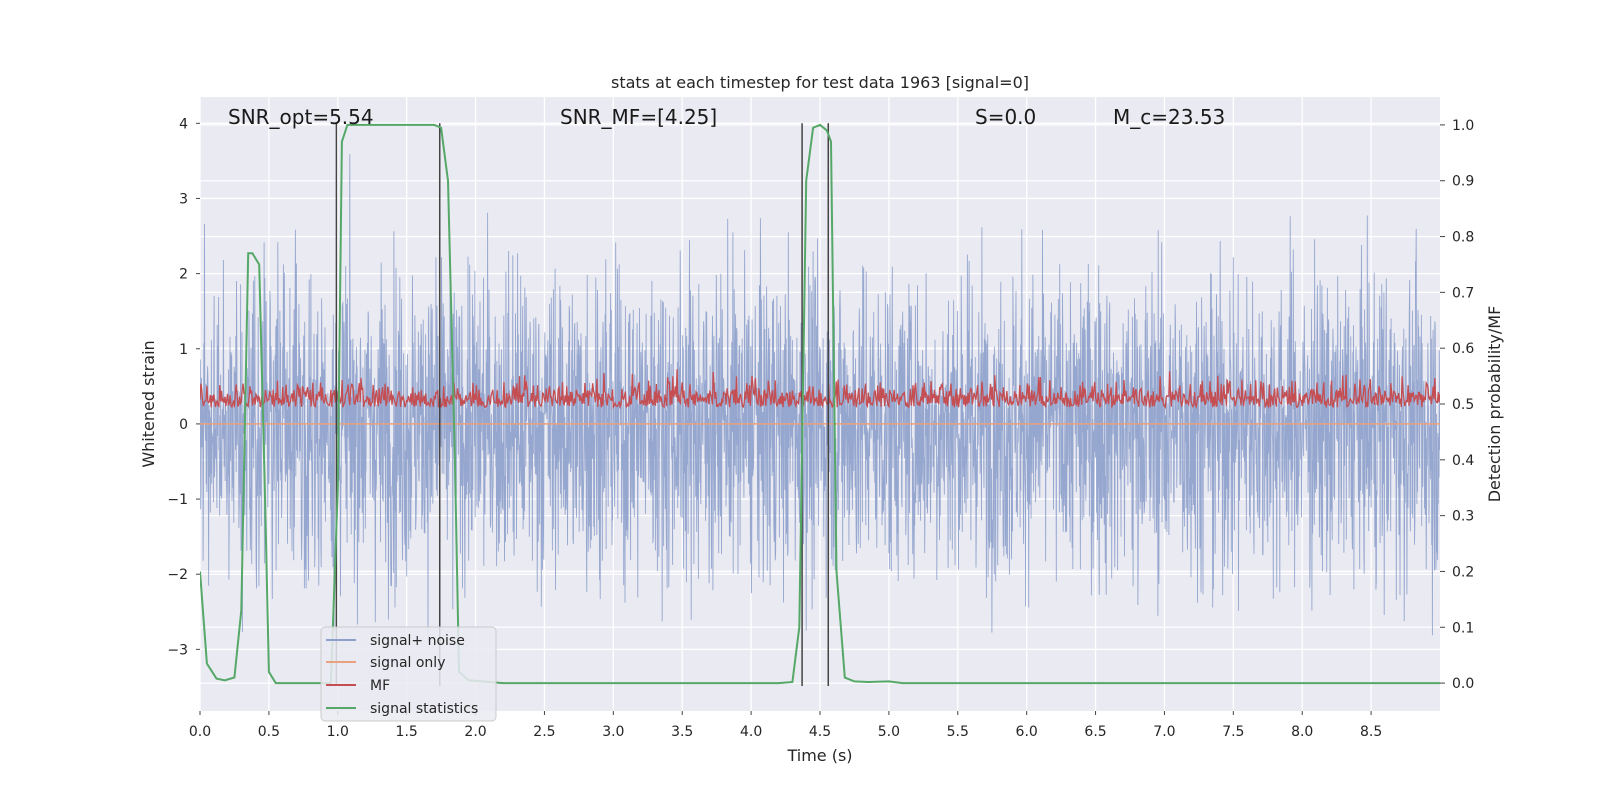 This screenshot has width=1600, height=800. What do you see at coordinates (1371, 732) in the screenshot?
I see `x-tick-label: 8.5` at bounding box center [1371, 732].